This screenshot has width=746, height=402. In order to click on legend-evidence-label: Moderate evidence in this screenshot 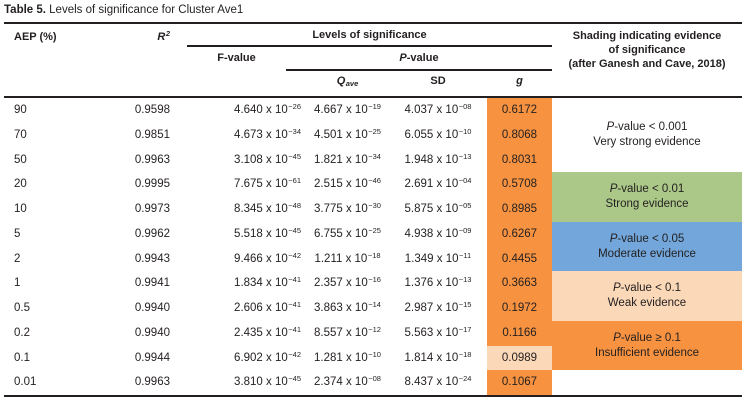, I will do `click(647, 253)`.